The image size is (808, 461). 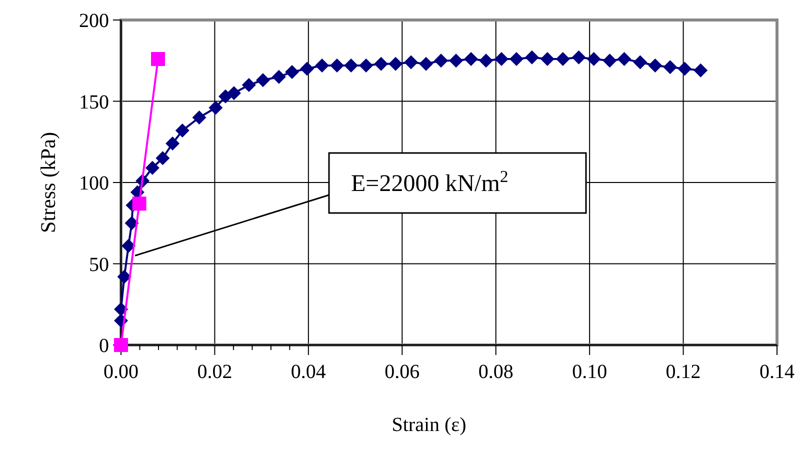 What do you see at coordinates (683, 372) in the screenshot?
I see `x-tick-label: 0.12` at bounding box center [683, 372].